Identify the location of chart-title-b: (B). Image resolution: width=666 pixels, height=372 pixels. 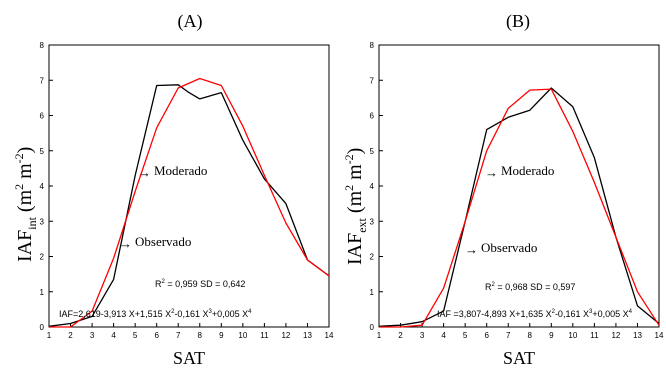
(518, 21).